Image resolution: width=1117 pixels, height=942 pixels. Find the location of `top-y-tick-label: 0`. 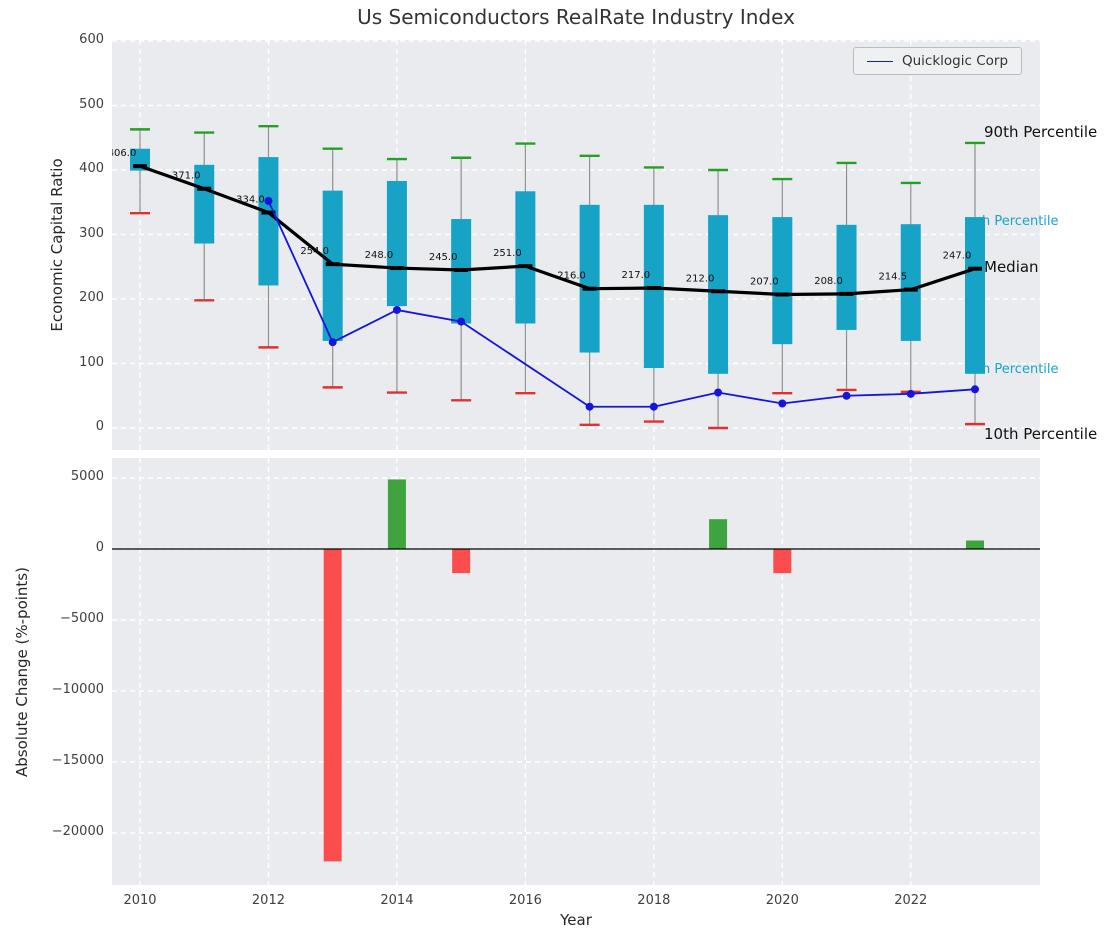

top-y-tick-label: 0 is located at coordinates (99, 426).